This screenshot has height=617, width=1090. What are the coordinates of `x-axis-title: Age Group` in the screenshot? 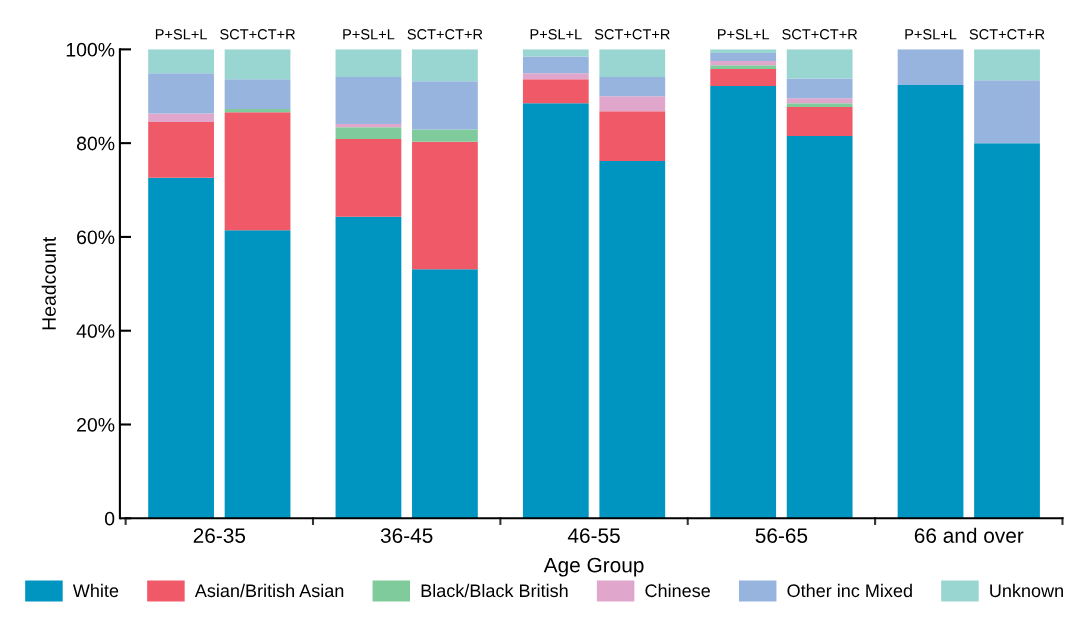 It's located at (593, 567).